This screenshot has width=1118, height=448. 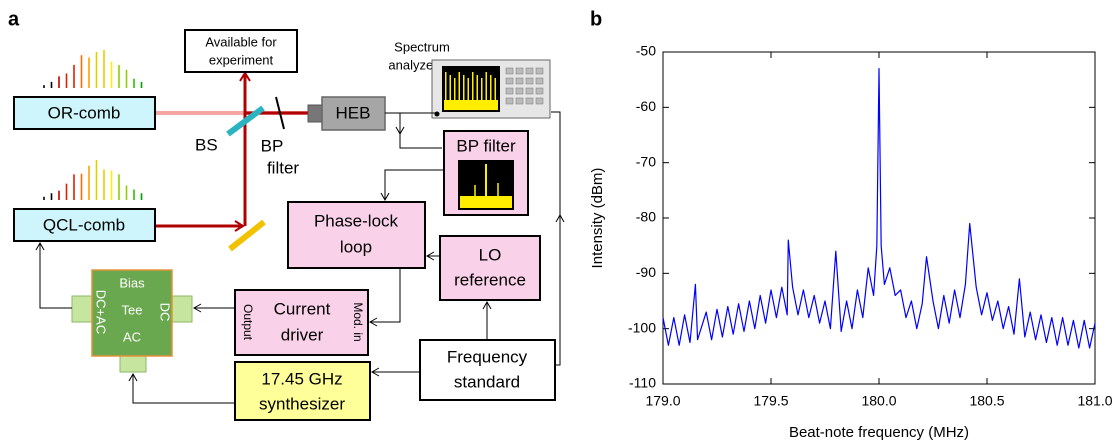 What do you see at coordinates (315, 113) in the screenshot?
I see `heb-window` at bounding box center [315, 113].